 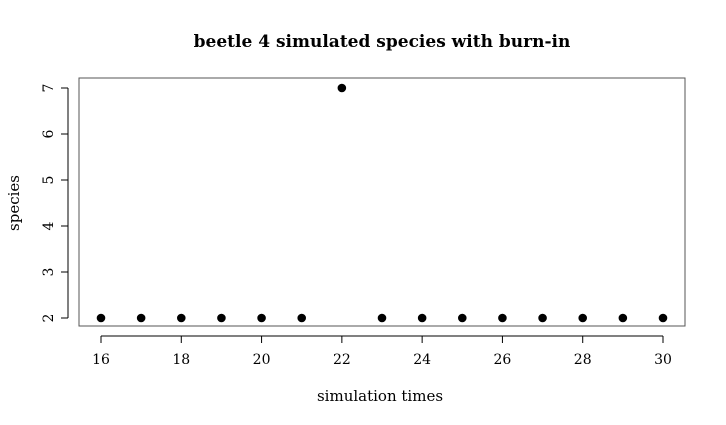 I want to click on y-tick-label: 6, so click(x=49, y=133).